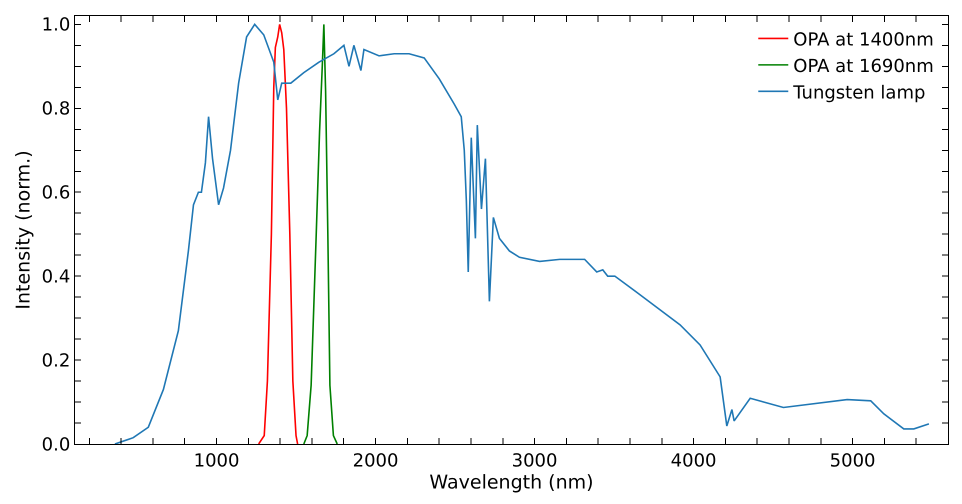 This screenshot has width=962, height=504. I want to click on y-tick-label: 0.6, so click(56, 193).